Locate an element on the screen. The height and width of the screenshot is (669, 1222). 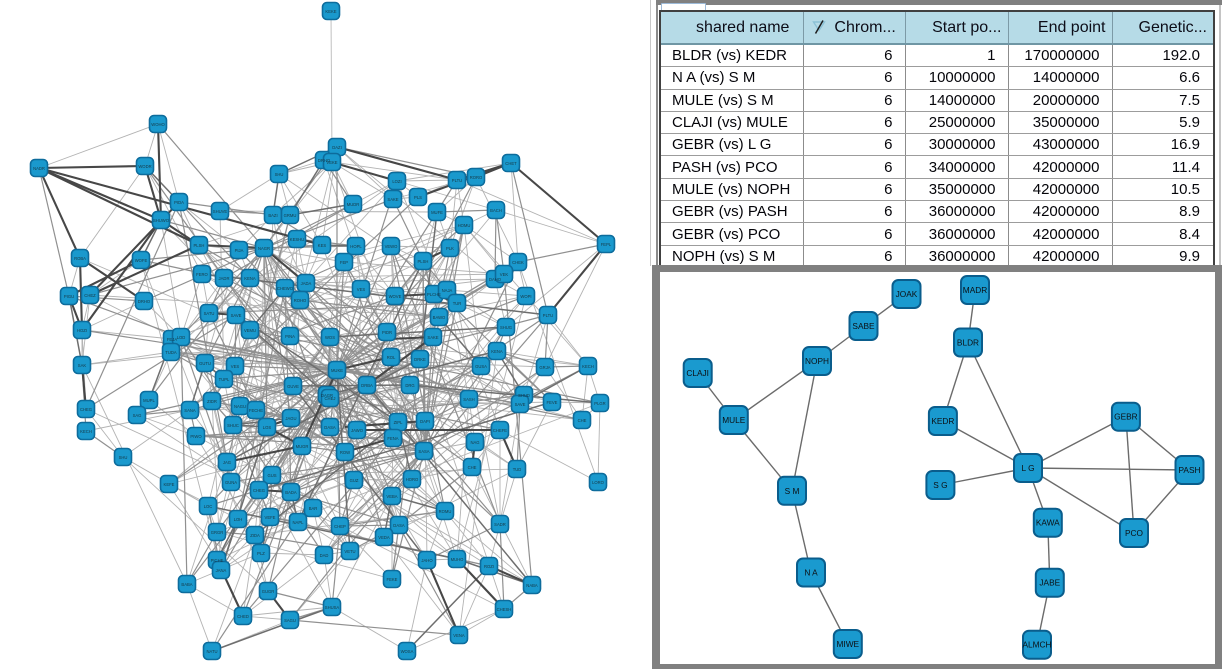
svg-text: CHEP is located at coordinates (340, 526).